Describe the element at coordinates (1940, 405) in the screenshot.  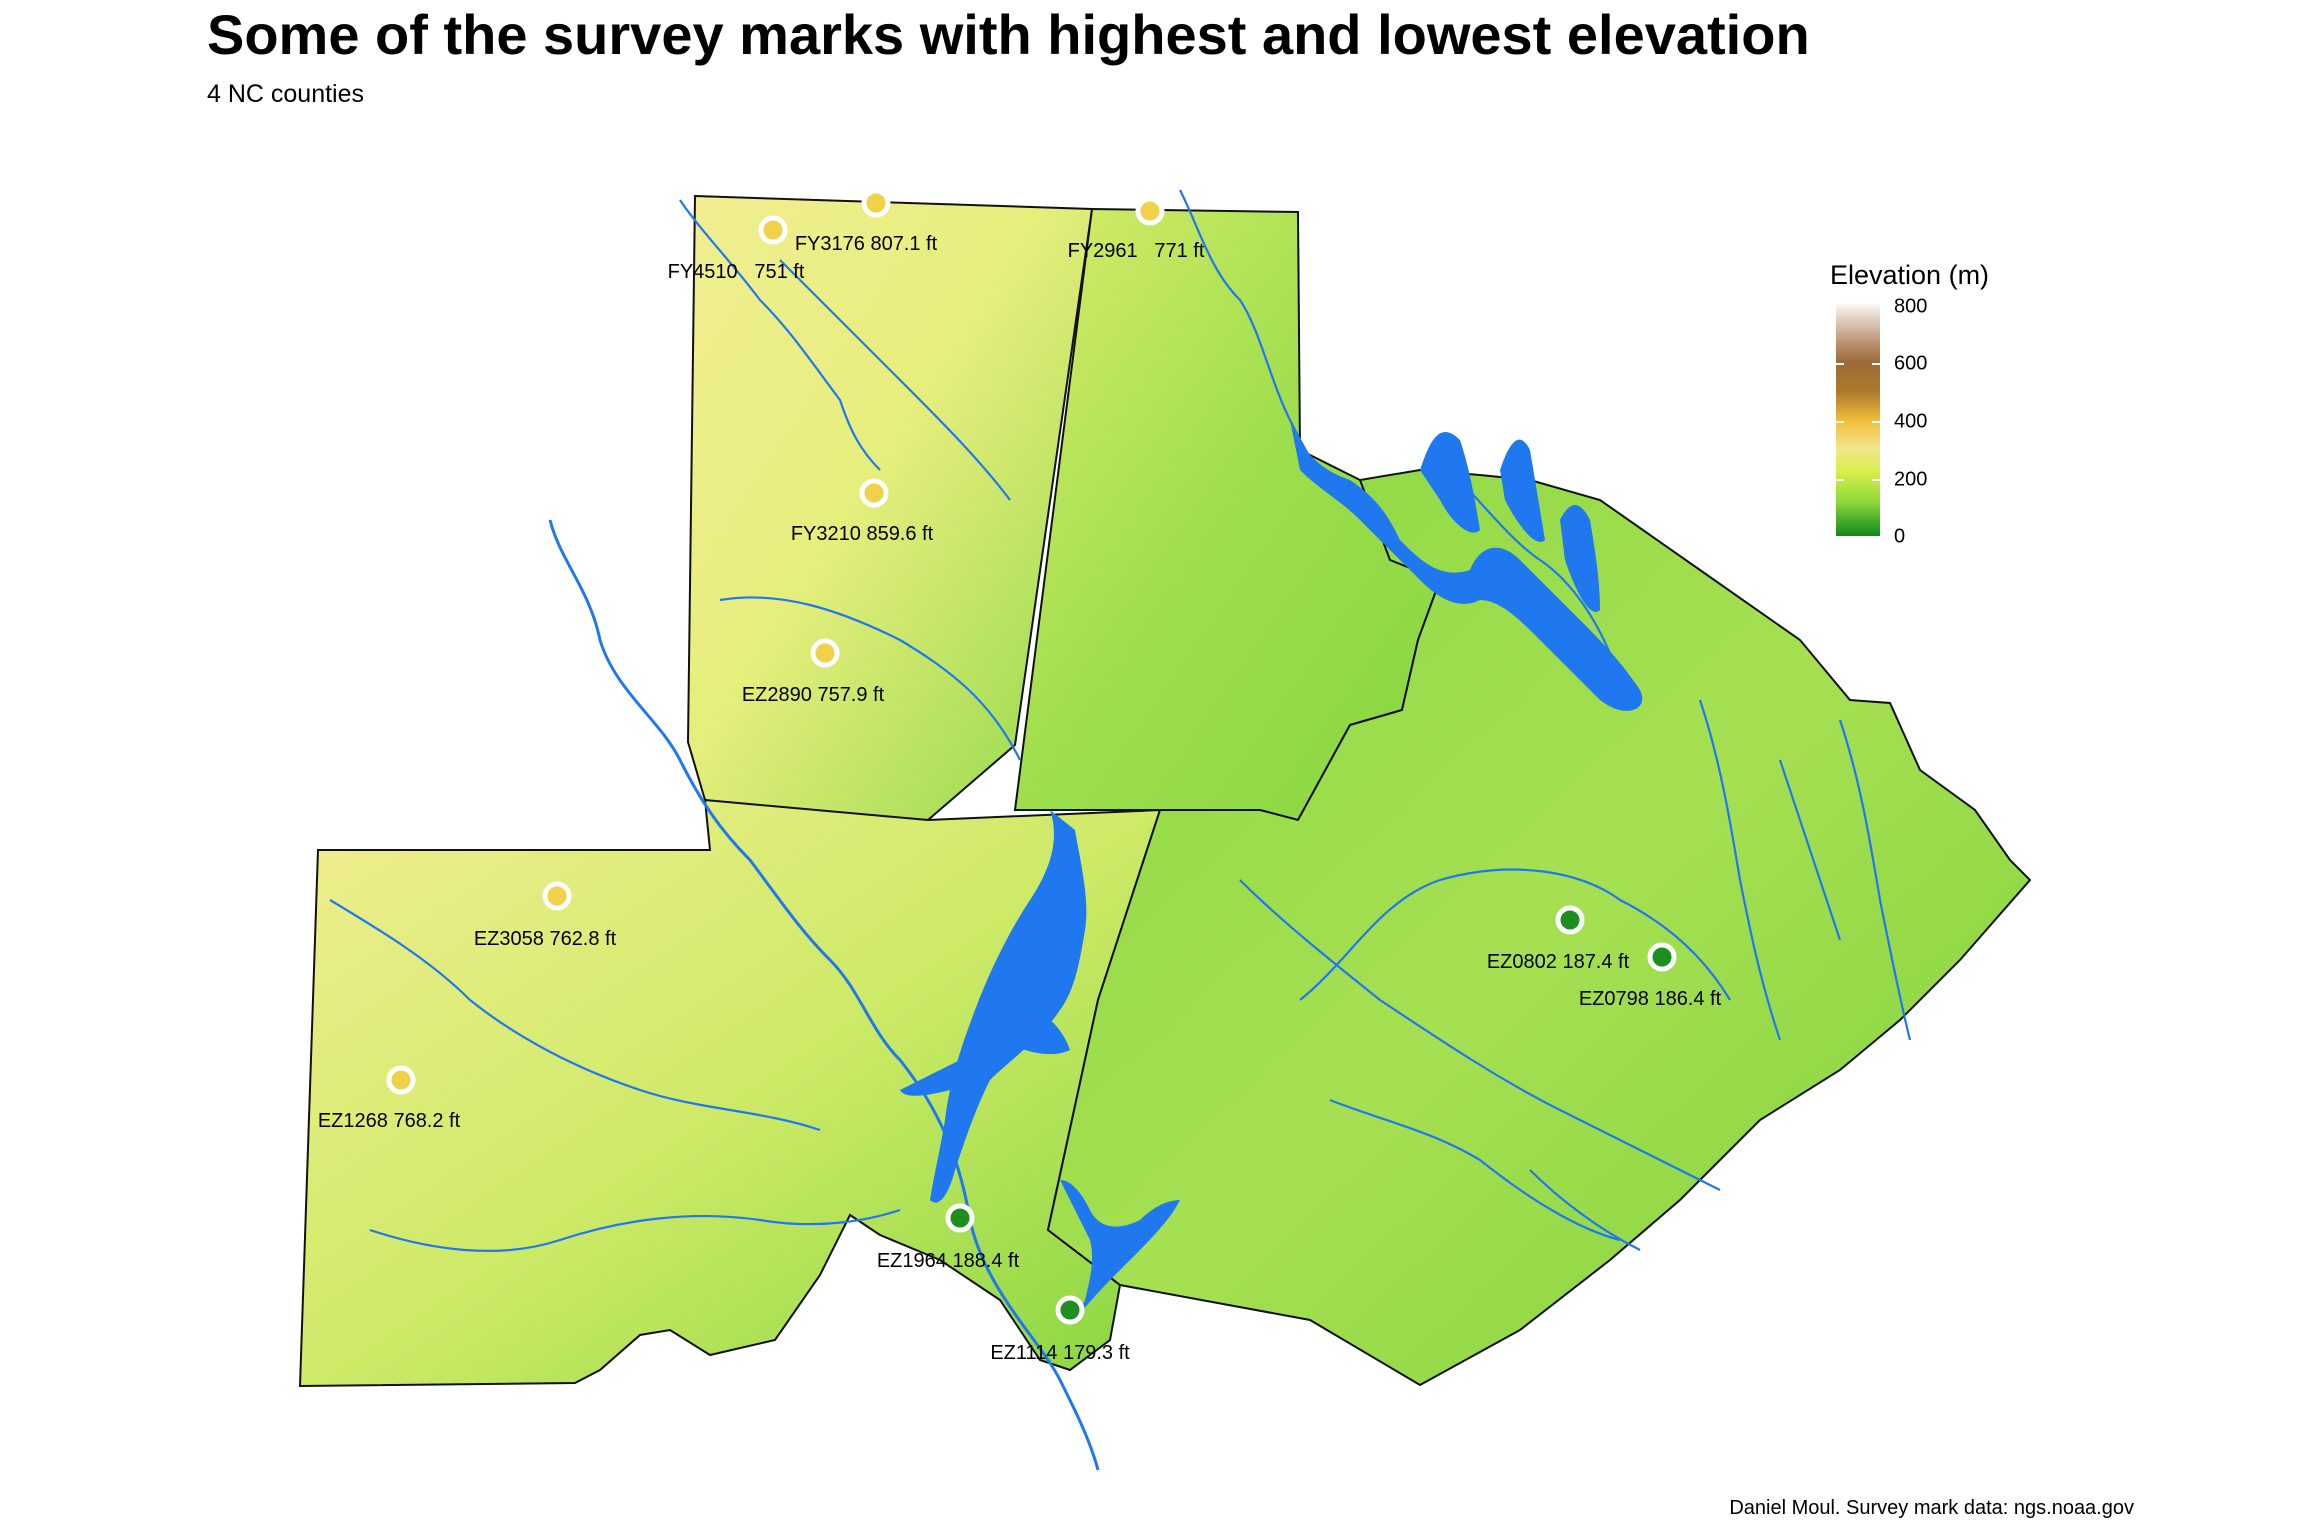
I see `elevation-legend: Elevation (m) 800 600 400 200 0` at that location.